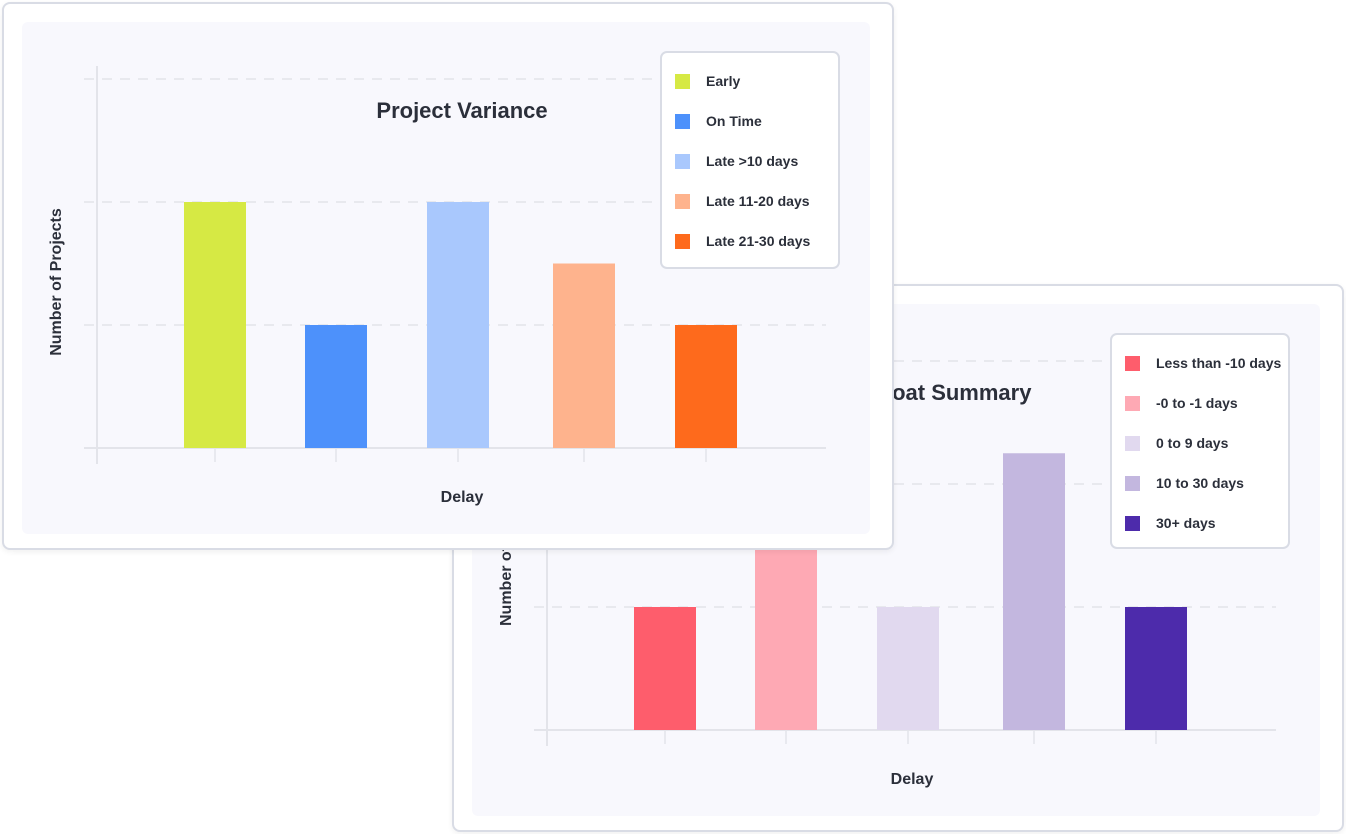 The width and height of the screenshot is (1346, 834). What do you see at coordinates (1197, 403) in the screenshot?
I see `legend-label: -0 to -1 days` at bounding box center [1197, 403].